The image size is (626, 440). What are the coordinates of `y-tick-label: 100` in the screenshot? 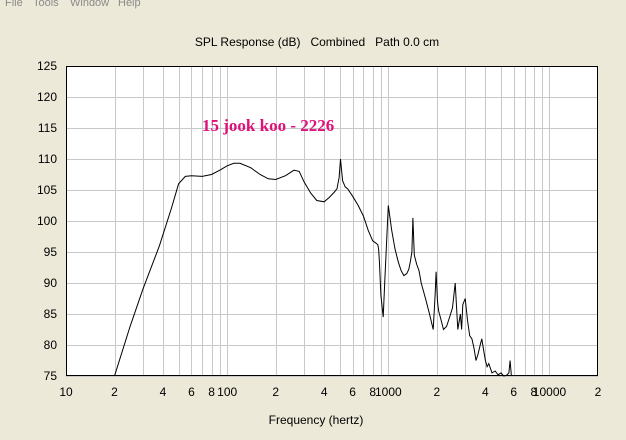 It's located at (47, 221).